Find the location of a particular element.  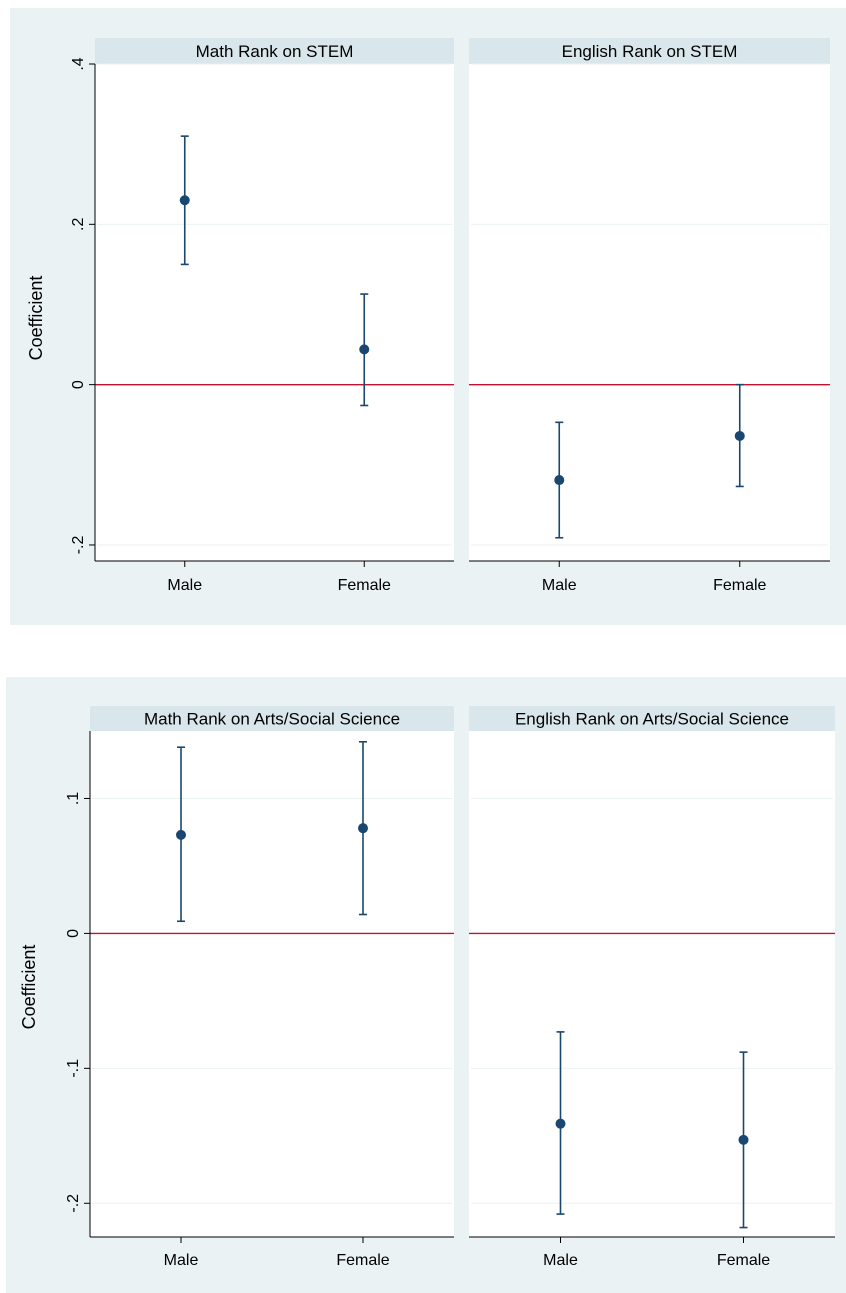

panel-title: Math Rank on Arts/Social Science is located at coordinates (272, 719).